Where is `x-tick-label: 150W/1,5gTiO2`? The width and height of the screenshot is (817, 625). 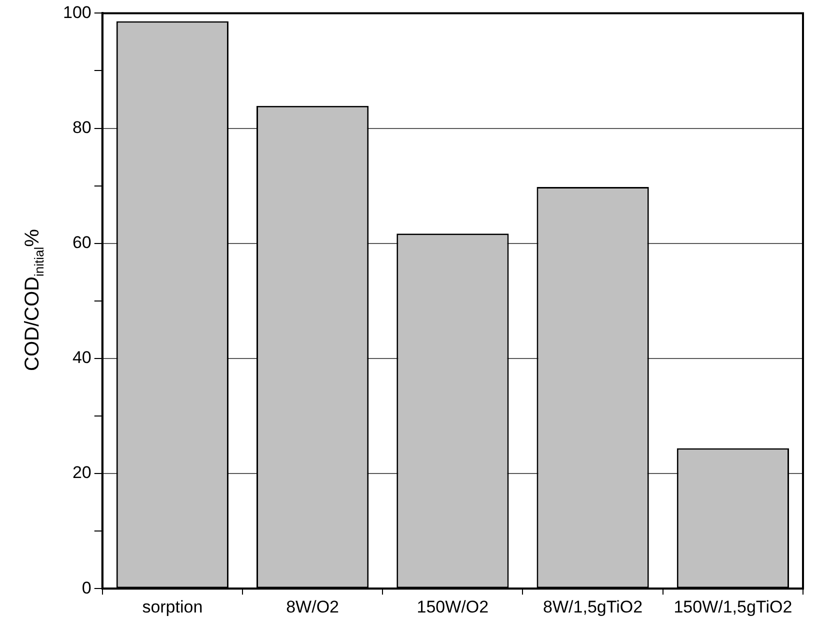
x-tick-label: 150W/1,5gTiO2 is located at coordinates (733, 606).